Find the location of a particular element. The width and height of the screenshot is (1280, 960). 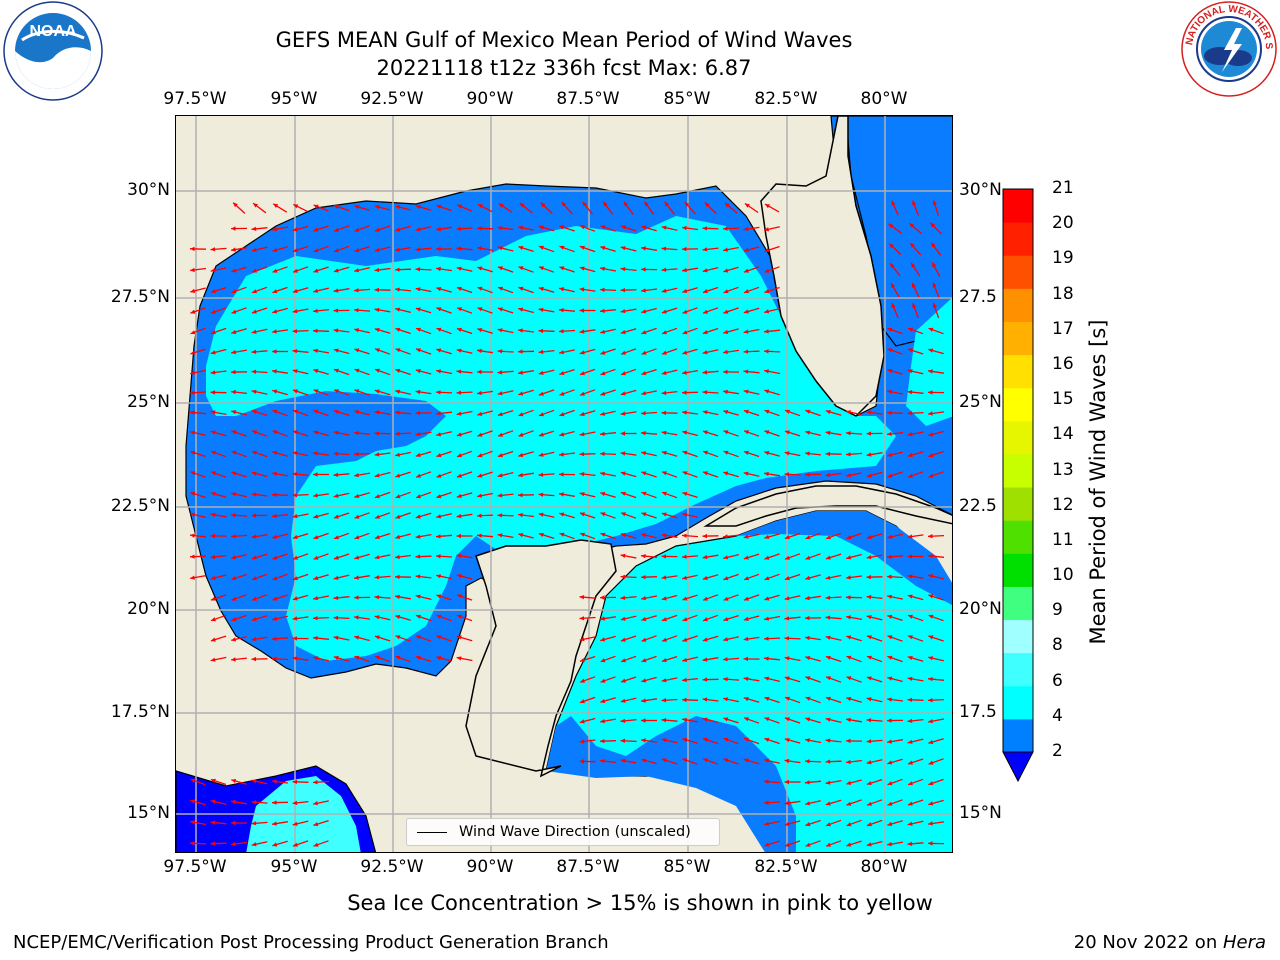

cuba-island is located at coordinates (827, 506).